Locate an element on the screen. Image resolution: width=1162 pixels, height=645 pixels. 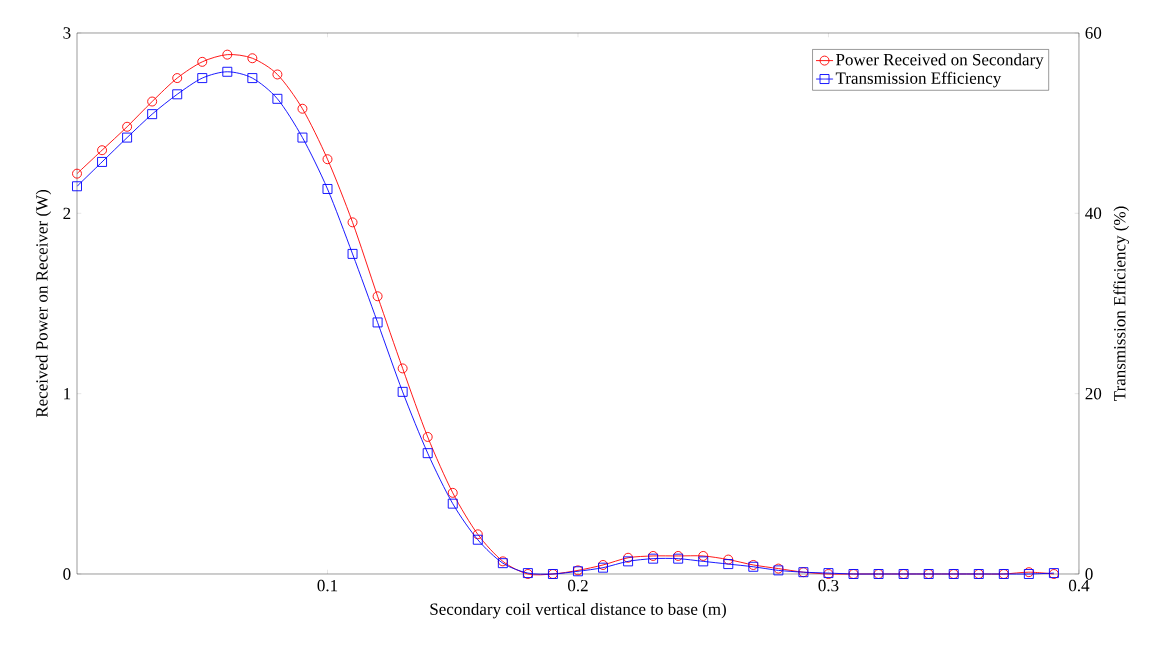
y2-tick-label: 20 is located at coordinates (1093, 393).